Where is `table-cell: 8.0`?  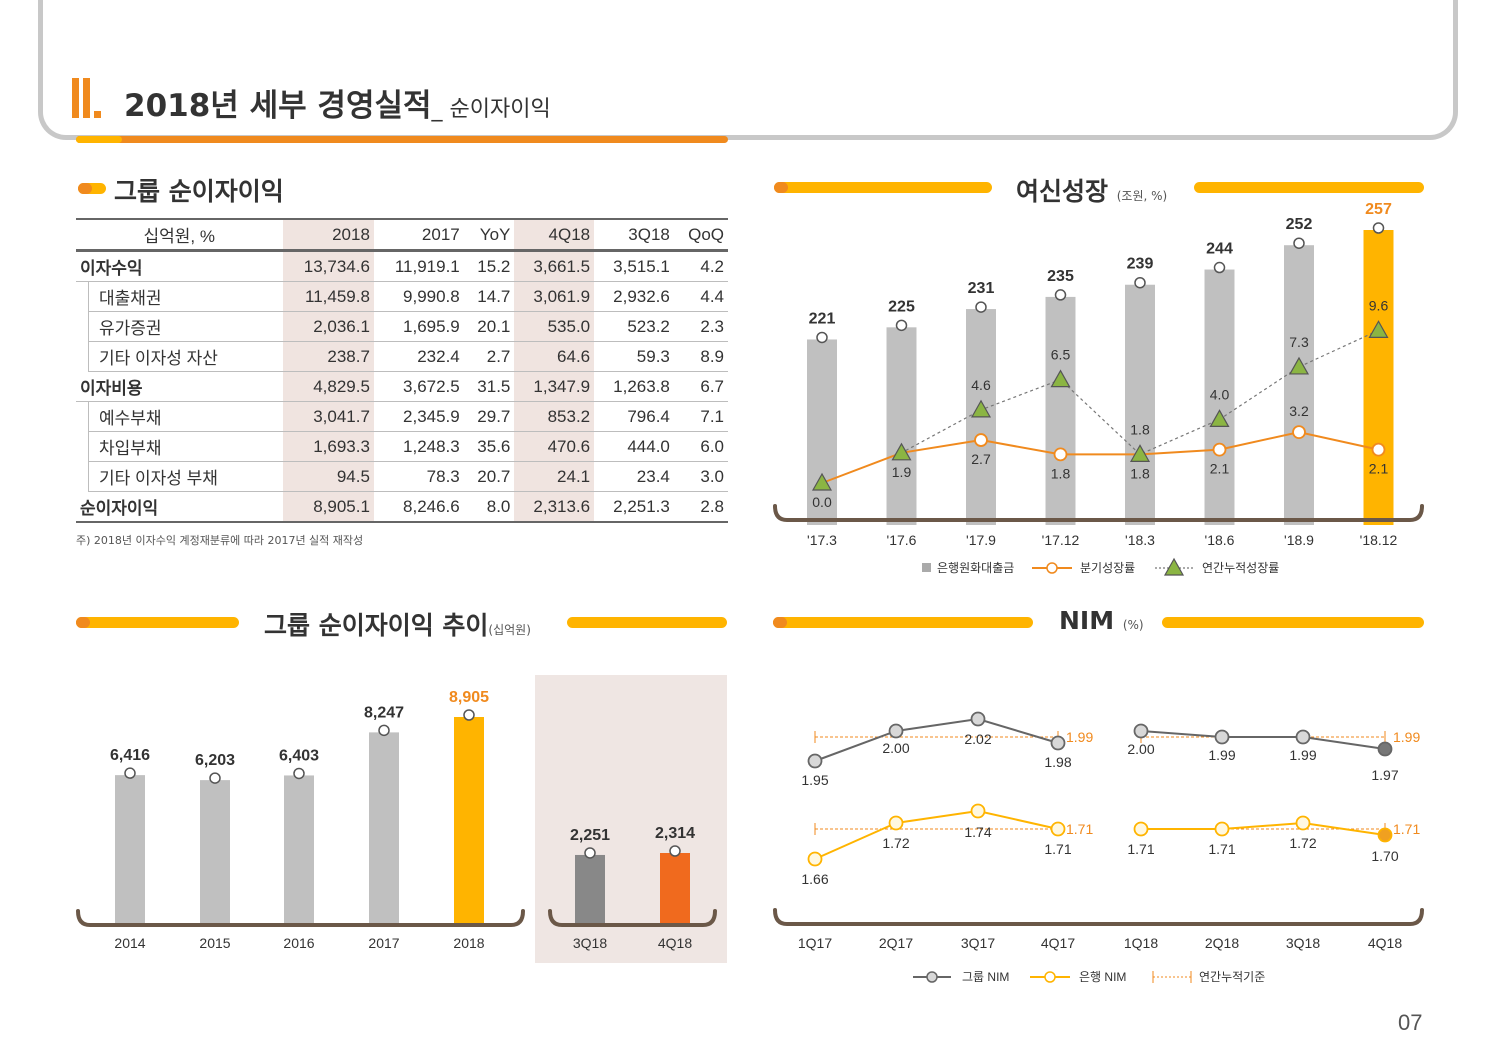
table-cell: 8.0 is located at coordinates (489, 507).